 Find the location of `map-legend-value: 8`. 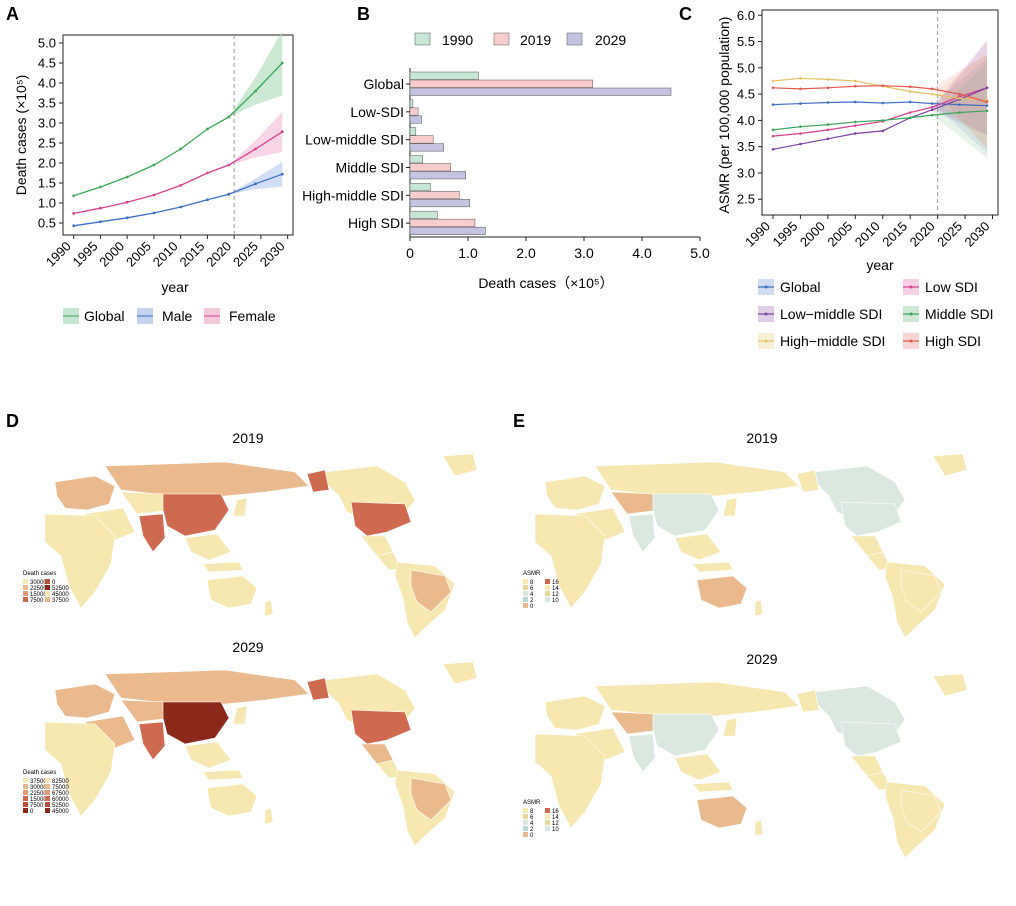

map-legend-value: 8 is located at coordinates (532, 812).